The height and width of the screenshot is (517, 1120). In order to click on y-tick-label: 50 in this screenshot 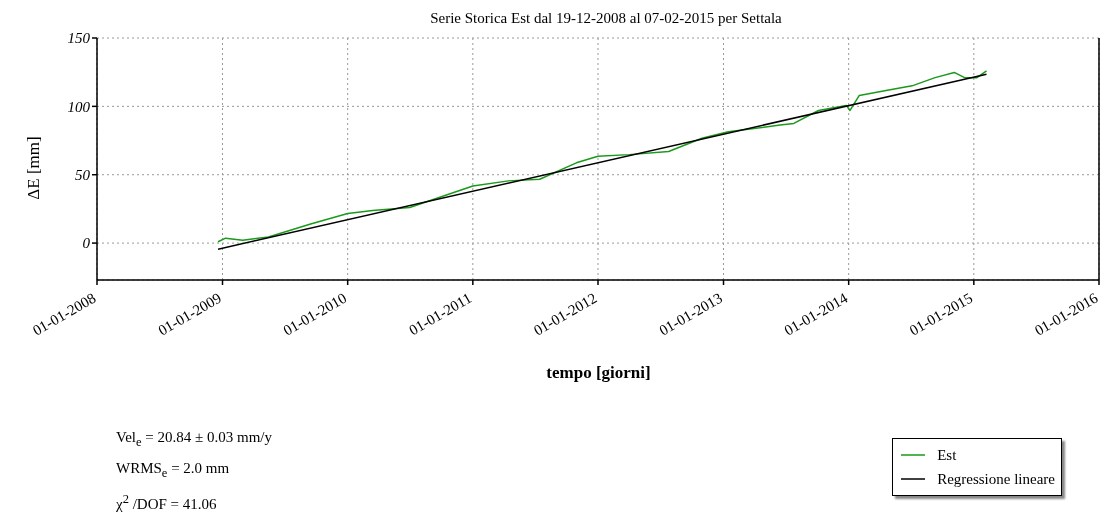, I will do `click(83, 175)`.